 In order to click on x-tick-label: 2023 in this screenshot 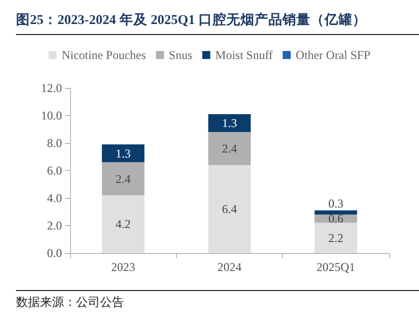, I will do `click(123, 267)`.